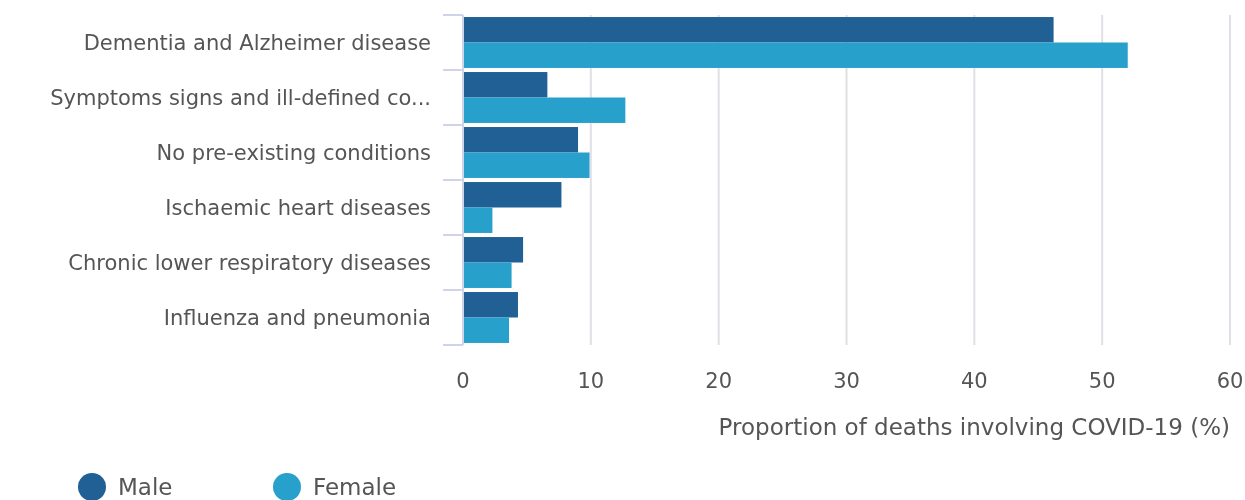  I want to click on x-tick-label: 20, so click(719, 381).